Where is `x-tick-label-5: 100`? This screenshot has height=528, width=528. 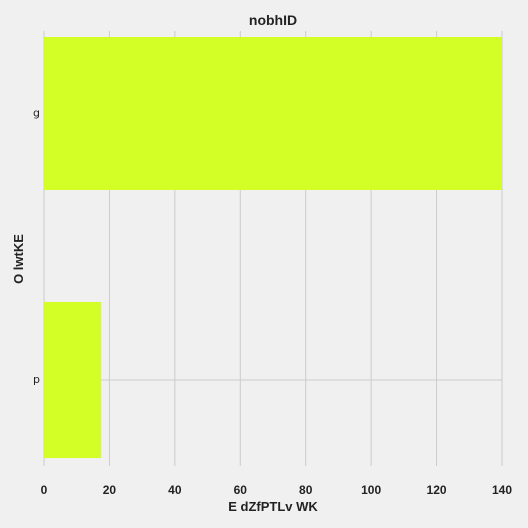 x-tick-label-5: 100 is located at coordinates (371, 490).